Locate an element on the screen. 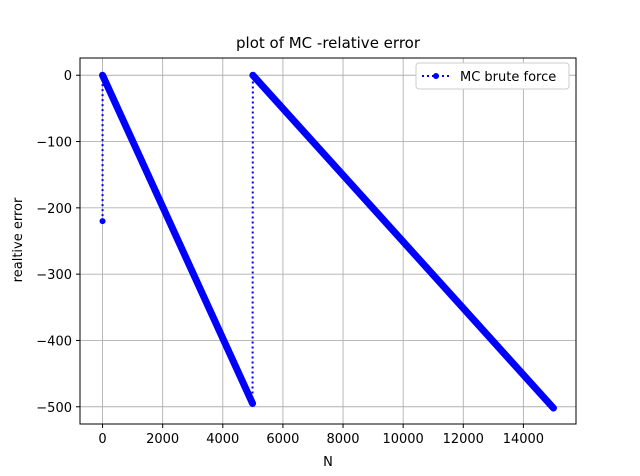 This screenshot has height=476, width=640. chart-title: plot of MC -relative error is located at coordinates (328, 43).